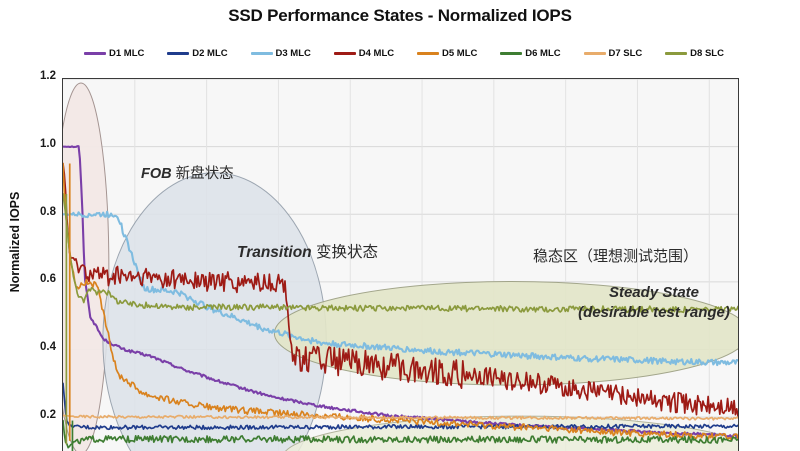 The image size is (800, 451). What do you see at coordinates (48, 279) in the screenshot?
I see `y-axis-tick-label: 0.6` at bounding box center [48, 279].